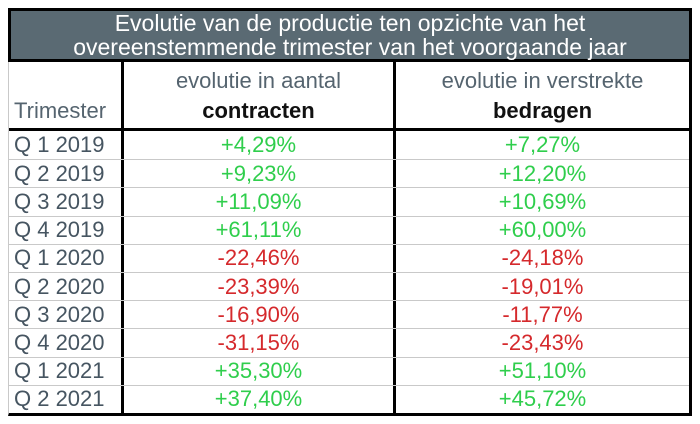 The image size is (700, 424). I want to click on contracten-value: -23,39%, so click(260, 286).